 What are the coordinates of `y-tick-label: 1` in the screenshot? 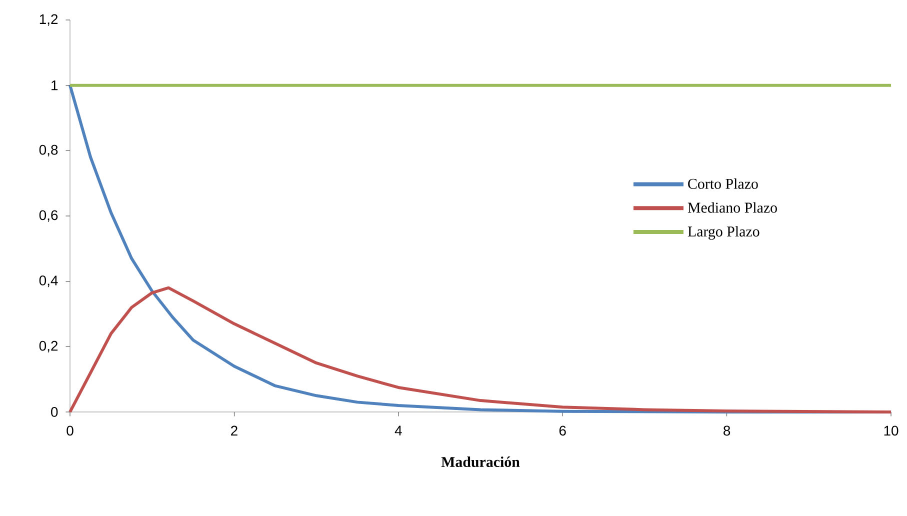 It's located at (55, 85).